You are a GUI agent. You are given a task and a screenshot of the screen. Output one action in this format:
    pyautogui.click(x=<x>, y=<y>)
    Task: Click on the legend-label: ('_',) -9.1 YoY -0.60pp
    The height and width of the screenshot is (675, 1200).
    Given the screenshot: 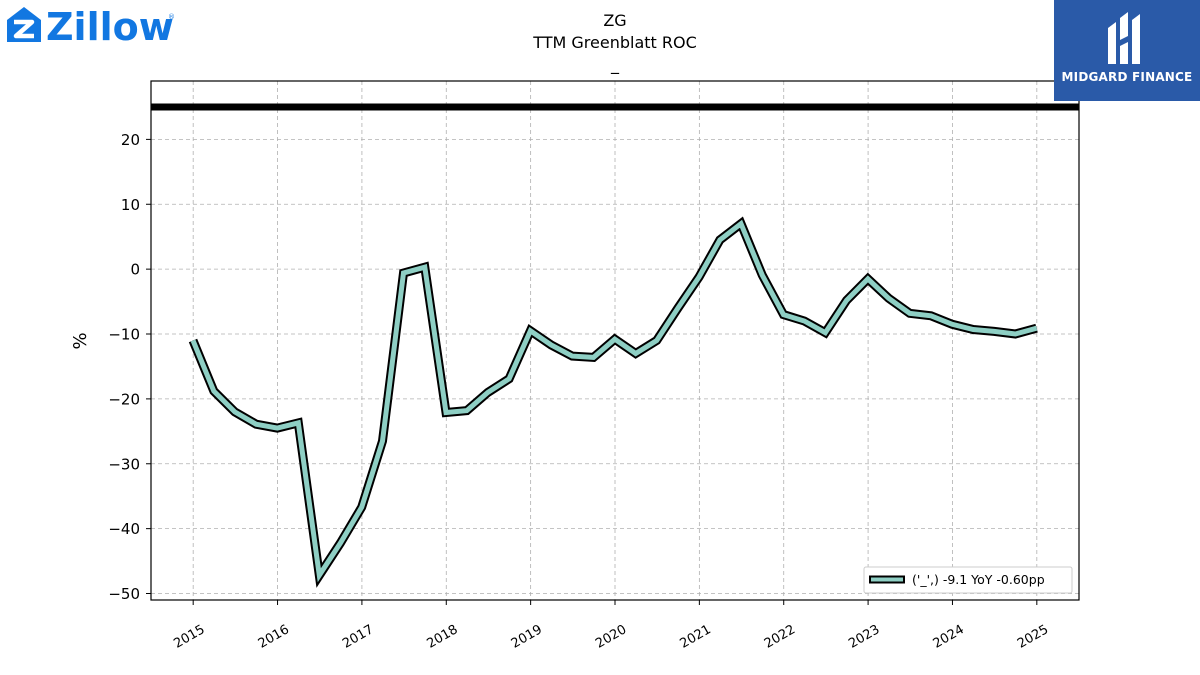 What is the action you would take?
    pyautogui.click(x=978, y=579)
    